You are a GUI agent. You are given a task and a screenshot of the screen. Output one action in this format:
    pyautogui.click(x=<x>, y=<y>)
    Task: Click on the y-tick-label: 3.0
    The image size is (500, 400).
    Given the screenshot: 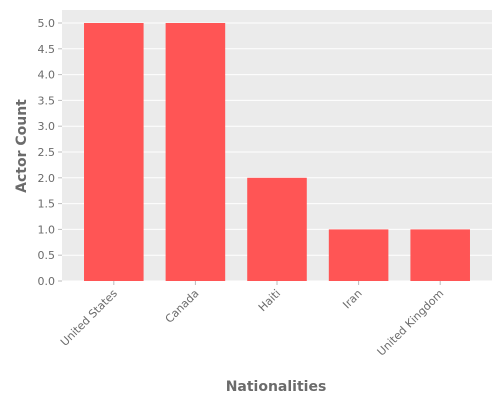 What is the action you would take?
    pyautogui.click(x=47, y=126)
    